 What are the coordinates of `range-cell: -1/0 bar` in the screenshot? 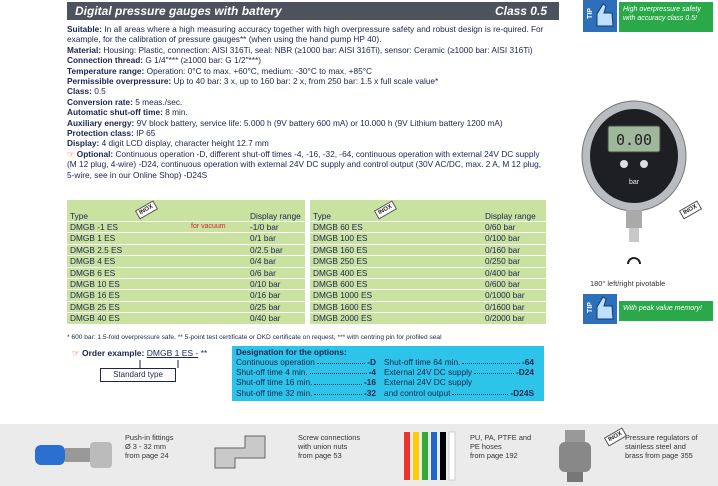 It's located at (276, 227).